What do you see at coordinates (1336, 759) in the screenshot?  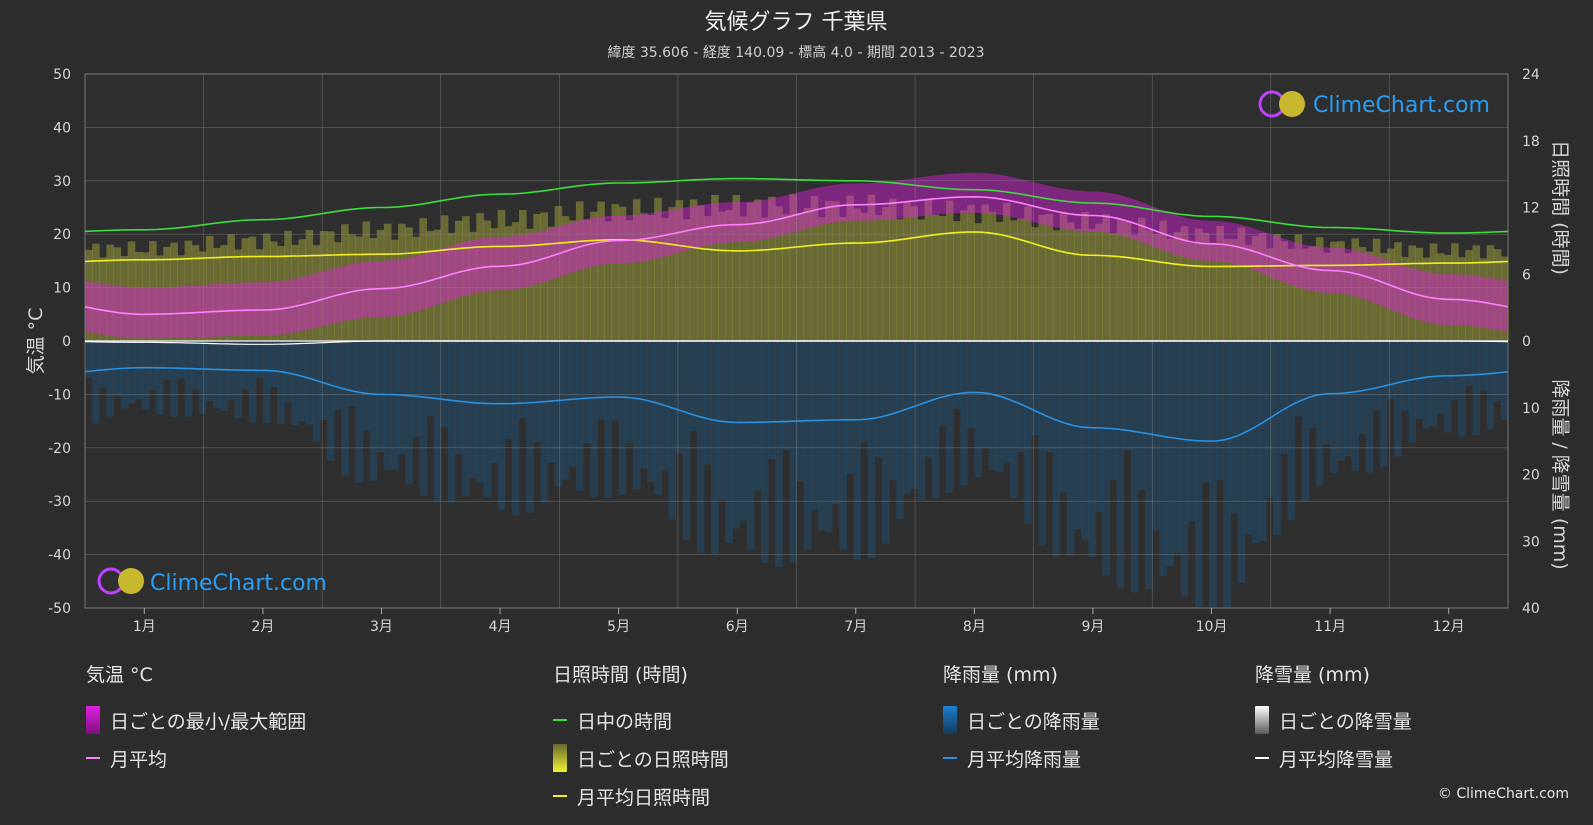 I see `legend-item-label: 月平均降雪量` at bounding box center [1336, 759].